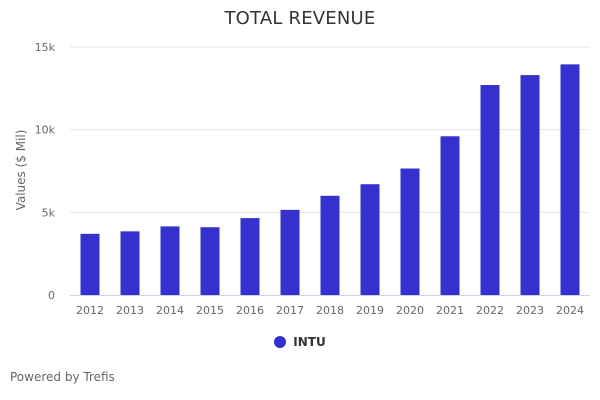 This screenshot has width=600, height=400. What do you see at coordinates (130, 310) in the screenshot?
I see `x-tick-label: 2013` at bounding box center [130, 310].